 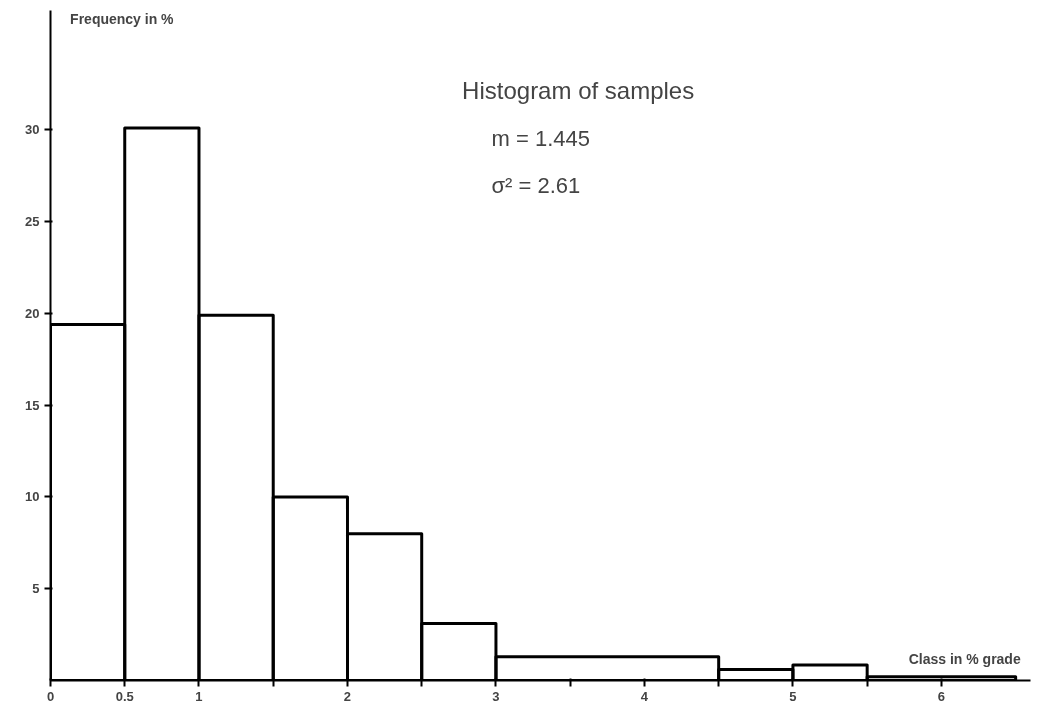 What do you see at coordinates (32, 405) in the screenshot?
I see `y-tick-label: 15` at bounding box center [32, 405].